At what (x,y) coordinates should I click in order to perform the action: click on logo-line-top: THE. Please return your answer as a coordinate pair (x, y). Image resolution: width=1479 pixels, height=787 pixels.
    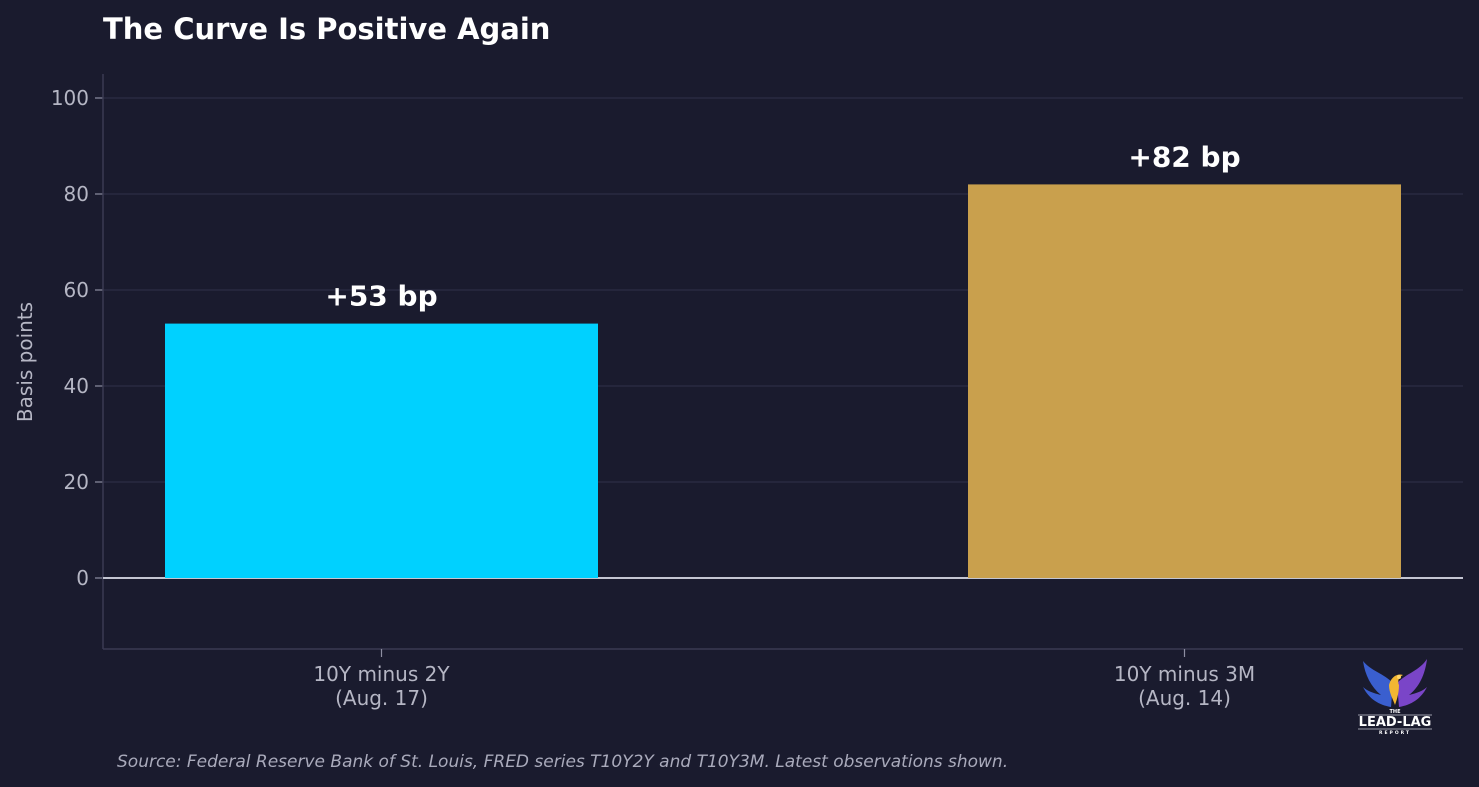
    Looking at the image, I should click on (1395, 712).